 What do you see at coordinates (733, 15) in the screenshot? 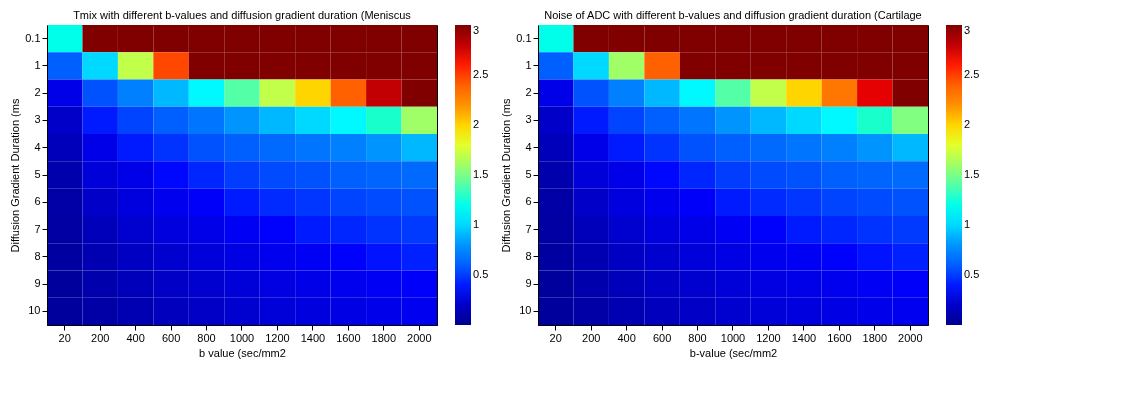
I see `chart-title: Noise of ADC with different b-values and diffusion gradient duration (Cartilage` at bounding box center [733, 15].